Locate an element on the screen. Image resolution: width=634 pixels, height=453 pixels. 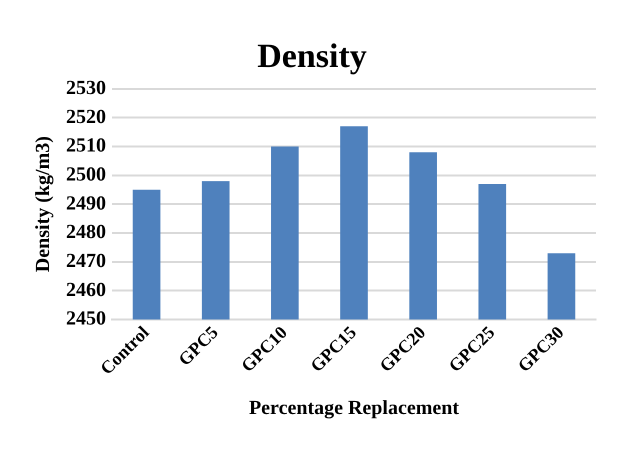
y-tick-label: 2460 is located at coordinates (86, 289).